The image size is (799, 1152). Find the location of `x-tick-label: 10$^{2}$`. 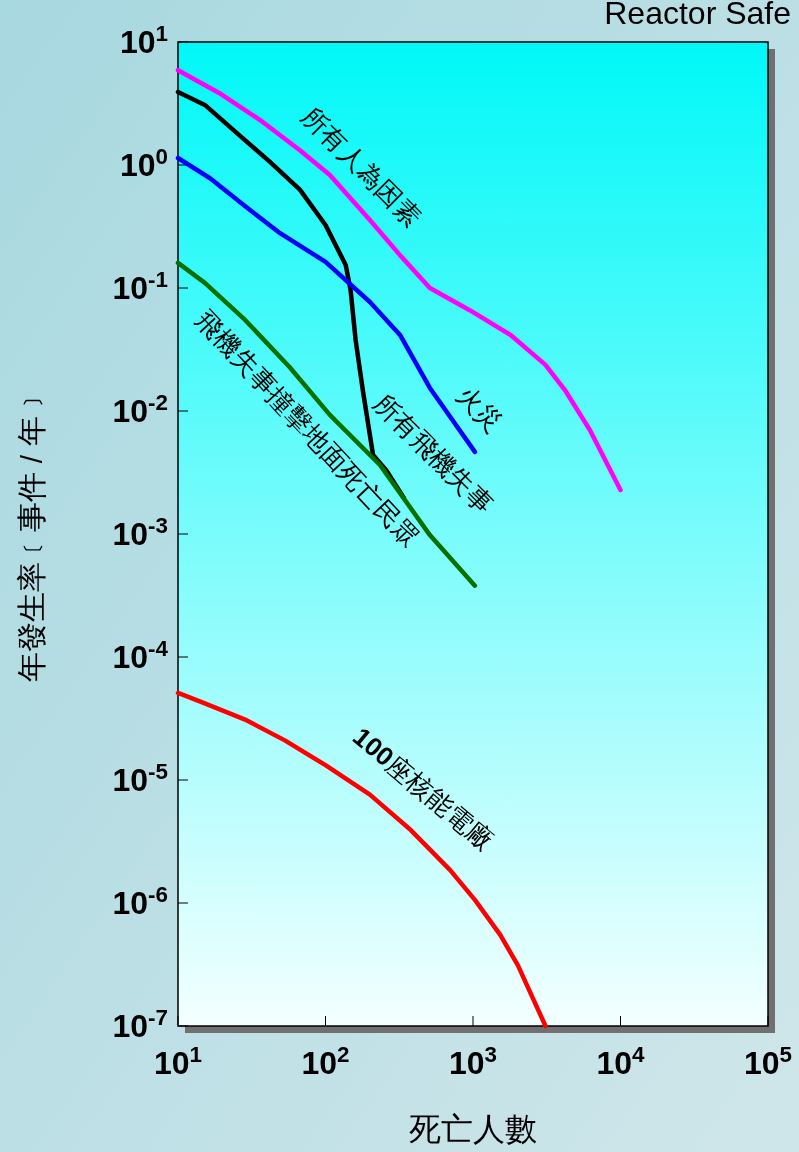

x-tick-label: 10$^{2}$ is located at coordinates (325, 1061).